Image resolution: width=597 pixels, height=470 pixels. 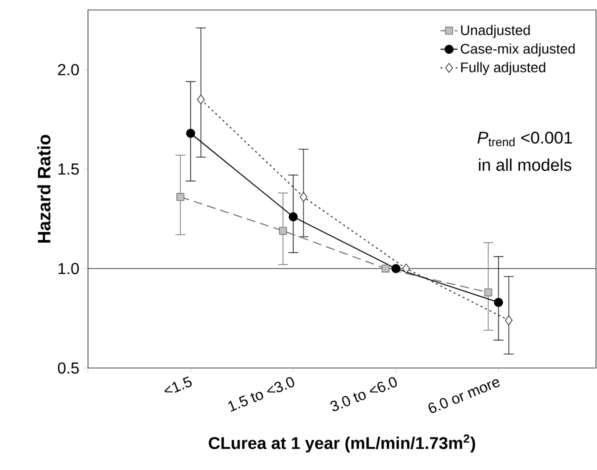 What do you see at coordinates (517, 49) in the screenshot?
I see `legend-label: Case-mix adjusted` at bounding box center [517, 49].